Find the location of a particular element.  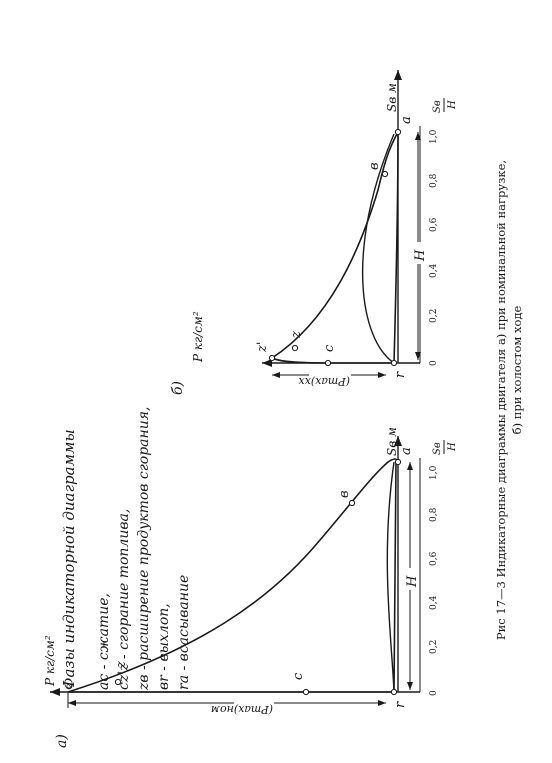

point-label-z-prime: z' is located at coordinates (262, 347).